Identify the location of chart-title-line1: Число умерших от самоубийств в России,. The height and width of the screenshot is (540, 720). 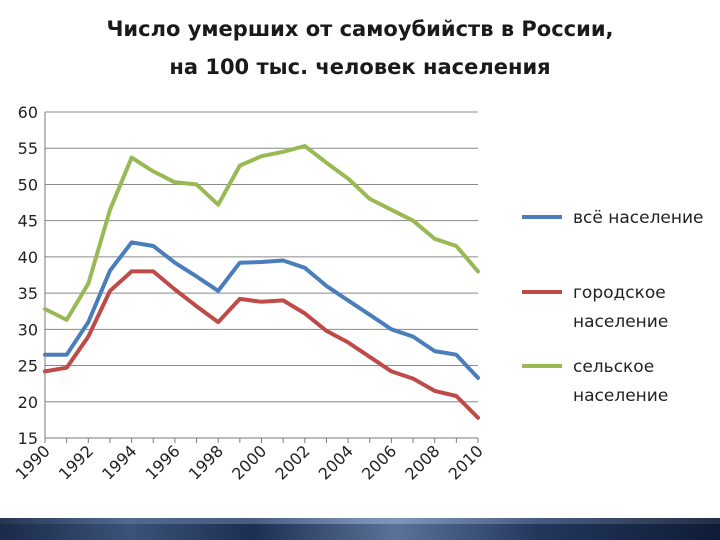
(360, 29).